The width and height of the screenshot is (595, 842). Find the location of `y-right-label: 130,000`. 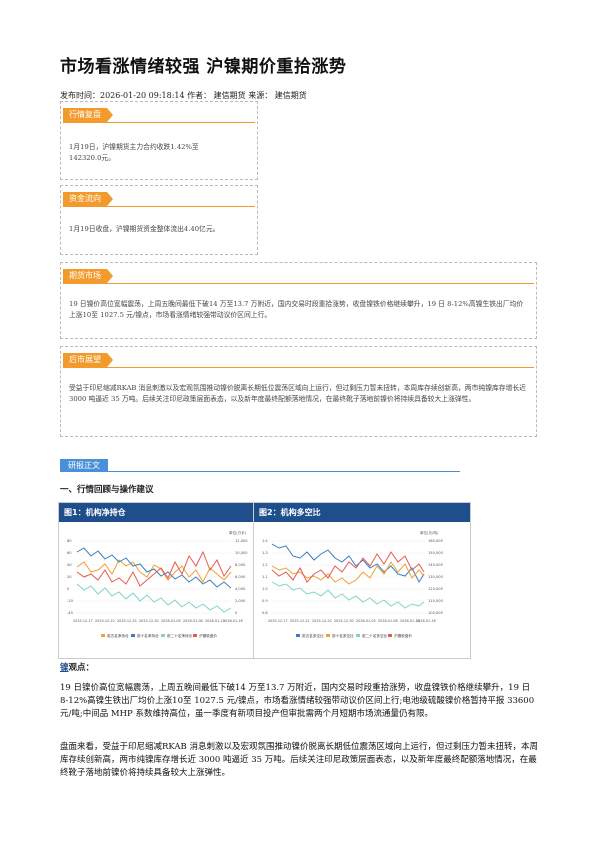

y-right-label: 130,000 is located at coordinates (436, 577).